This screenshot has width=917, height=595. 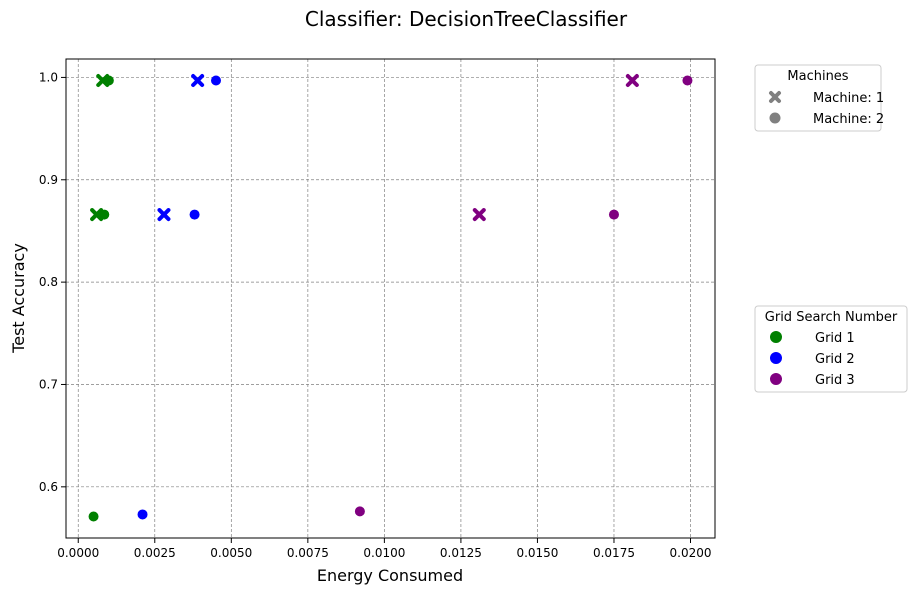 What do you see at coordinates (48, 487) in the screenshot?
I see `y-tick-label: 0.6` at bounding box center [48, 487].